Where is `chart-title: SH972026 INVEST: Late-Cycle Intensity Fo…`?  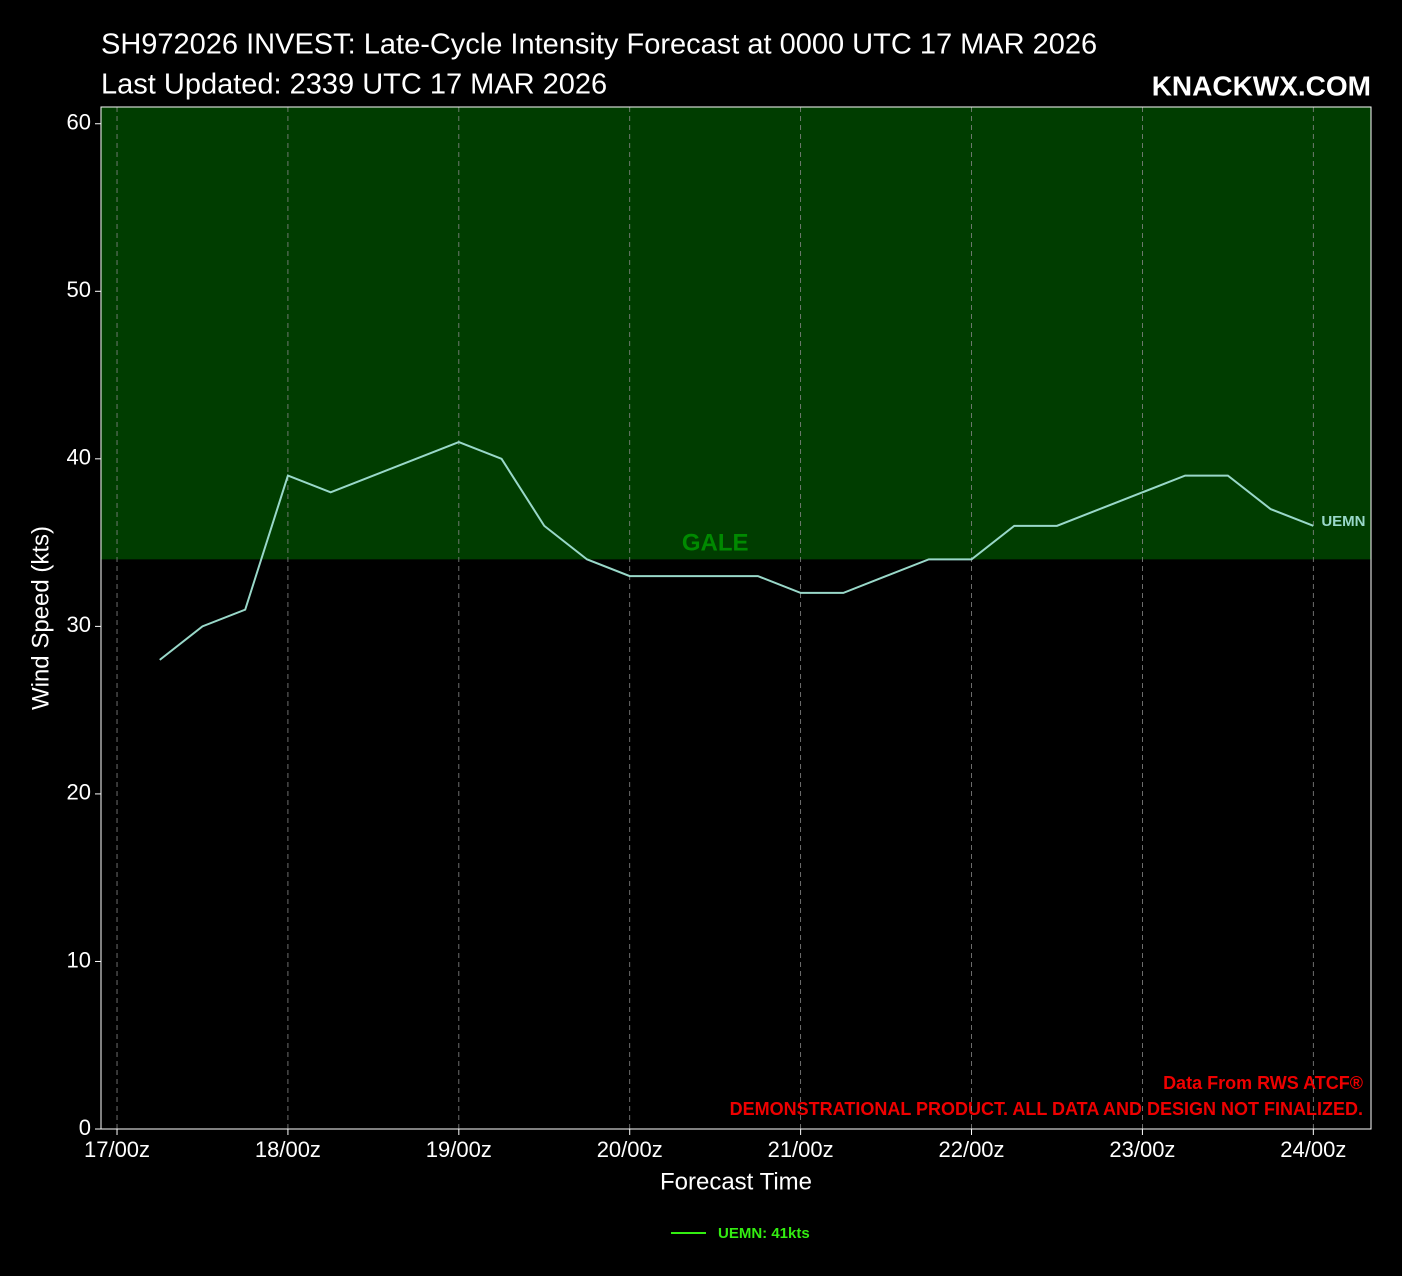 chart-title: SH972026 INVEST: Late-Cycle Intensity Fo… is located at coordinates (599, 45).